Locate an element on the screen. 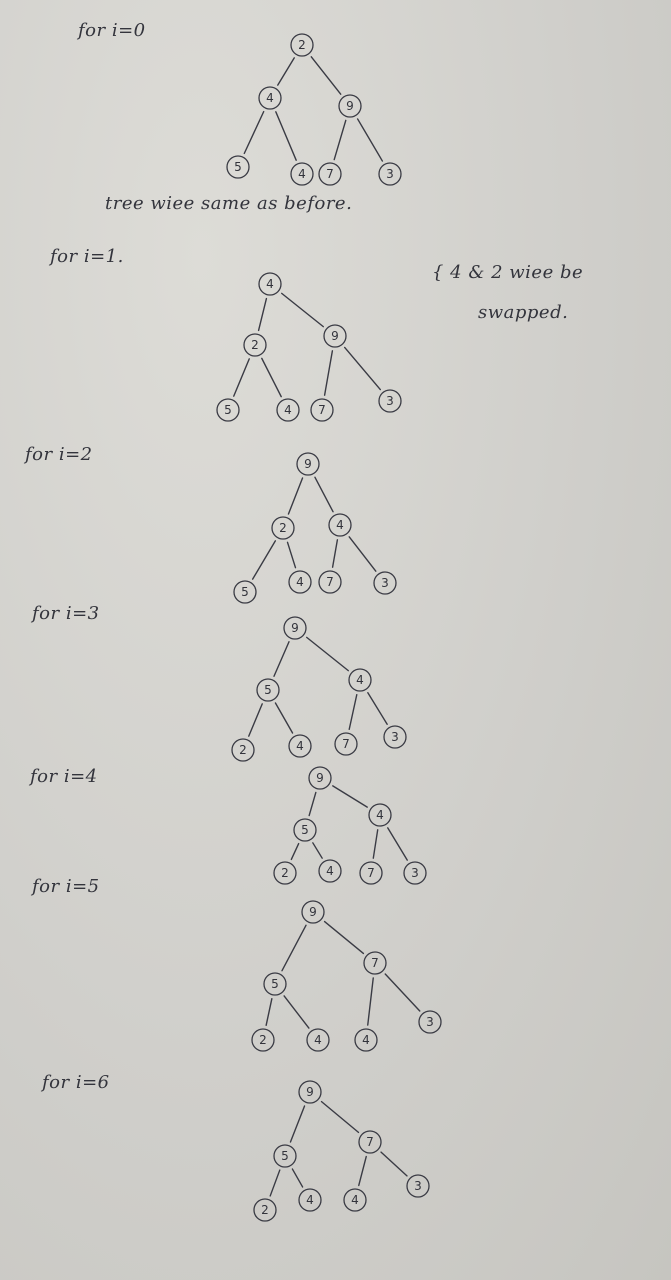  label-i5: for i=5 is located at coordinates (66, 886).